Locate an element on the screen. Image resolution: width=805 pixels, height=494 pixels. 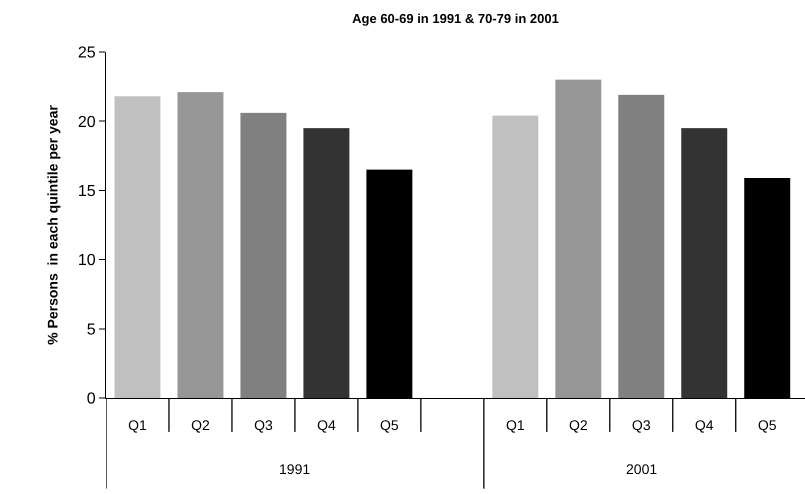
y-axis-title: % Persons in each quintile per year is located at coordinates (52, 224).